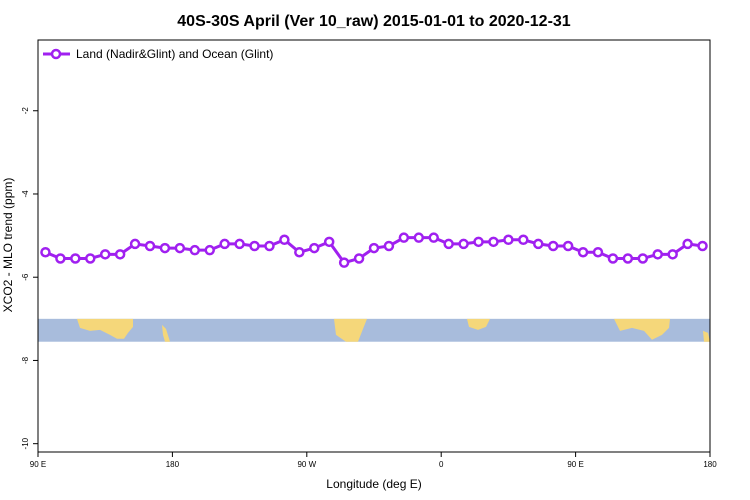 Image resolution: width=750 pixels, height=500 pixels. Describe the element at coordinates (8, 245) in the screenshot. I see `y-axis-label: XCO2 - MLO trend (ppm)` at that location.